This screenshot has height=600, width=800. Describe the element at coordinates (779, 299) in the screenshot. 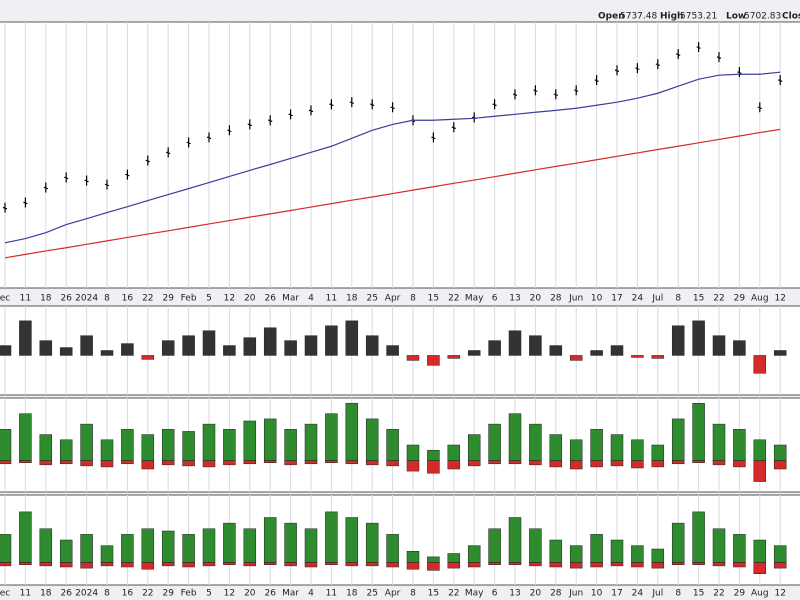

I see `x-tick-label: 12` at that location.